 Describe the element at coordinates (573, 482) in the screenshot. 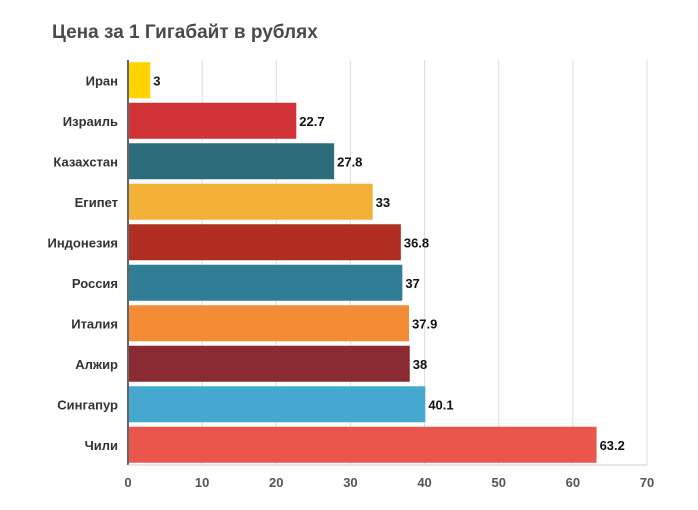

I see `x-tick-label: 60` at that location.